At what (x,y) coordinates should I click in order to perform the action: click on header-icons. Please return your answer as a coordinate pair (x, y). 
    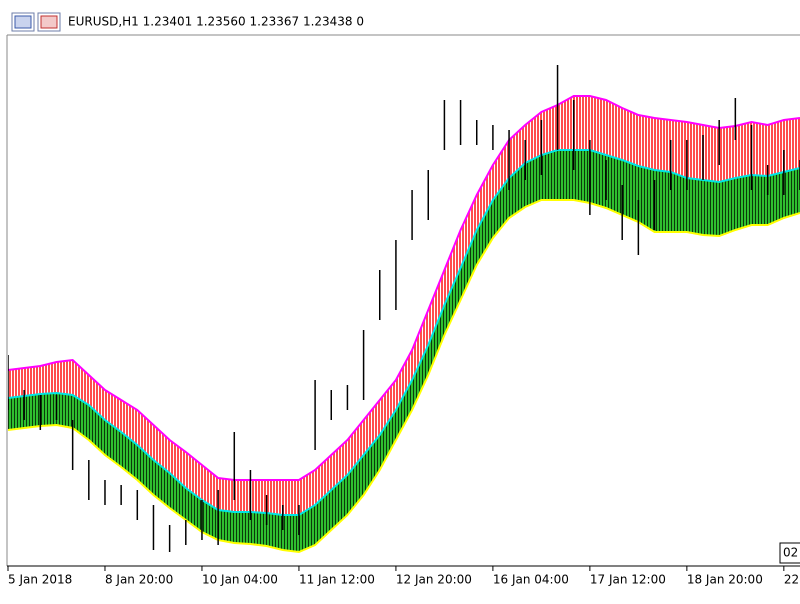
    Looking at the image, I should click on (36, 22).